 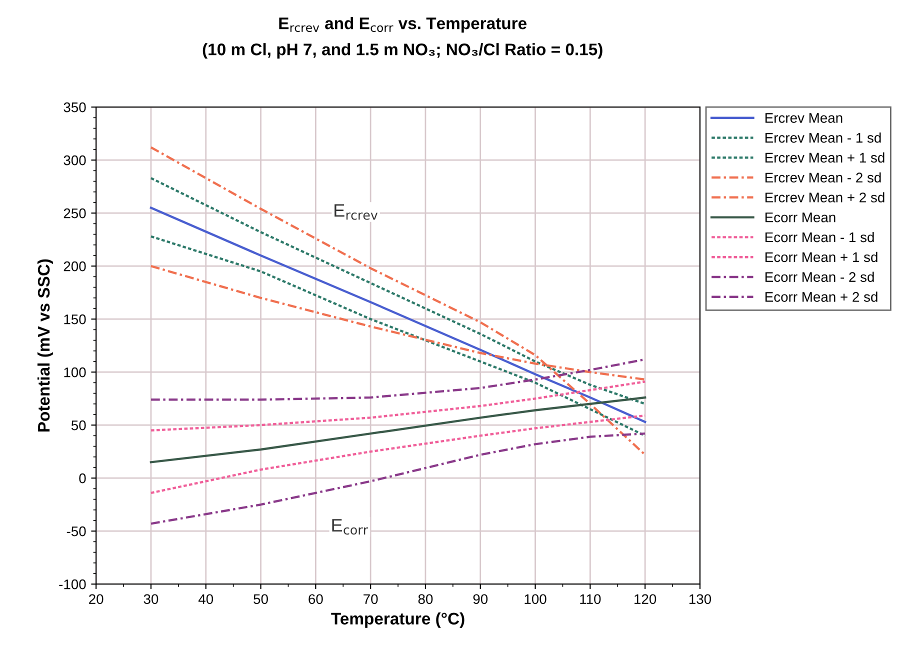 What do you see at coordinates (824, 157) in the screenshot?
I see `legend-label: Ercrev Mean + 1 sd` at bounding box center [824, 157].